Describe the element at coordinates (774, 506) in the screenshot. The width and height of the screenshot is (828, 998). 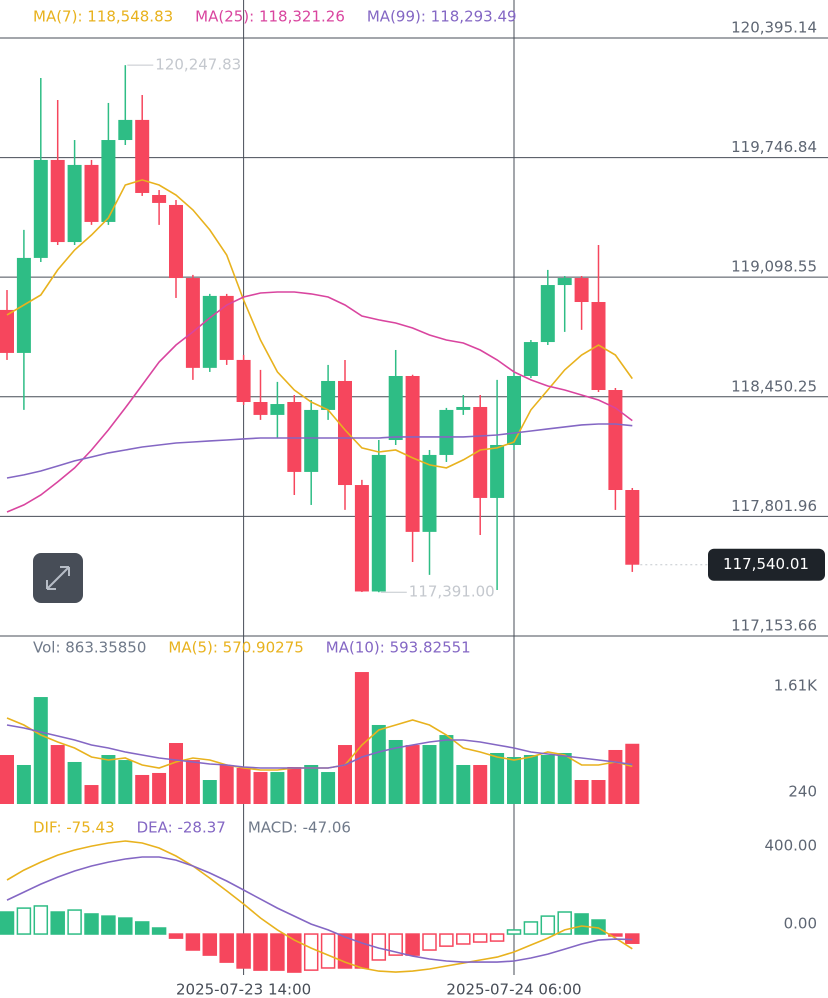
I see `y-tick-label: 117,801.96` at that location.